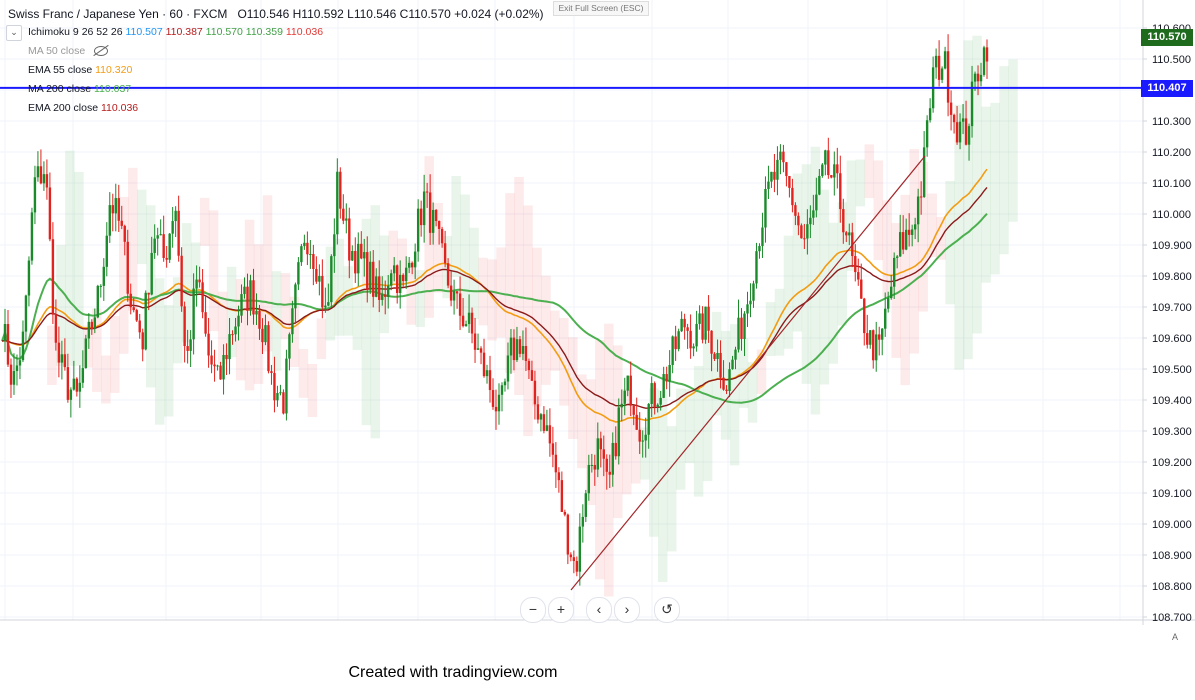 Image resolution: width=1195 pixels, height=700 pixels. I want to click on scroll-forward-button: ›, so click(627, 610).